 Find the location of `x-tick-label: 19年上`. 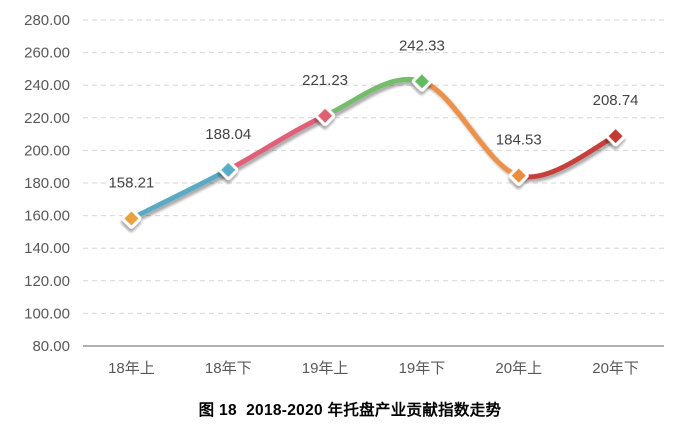

x-tick-label: 19年上 is located at coordinates (325, 368).